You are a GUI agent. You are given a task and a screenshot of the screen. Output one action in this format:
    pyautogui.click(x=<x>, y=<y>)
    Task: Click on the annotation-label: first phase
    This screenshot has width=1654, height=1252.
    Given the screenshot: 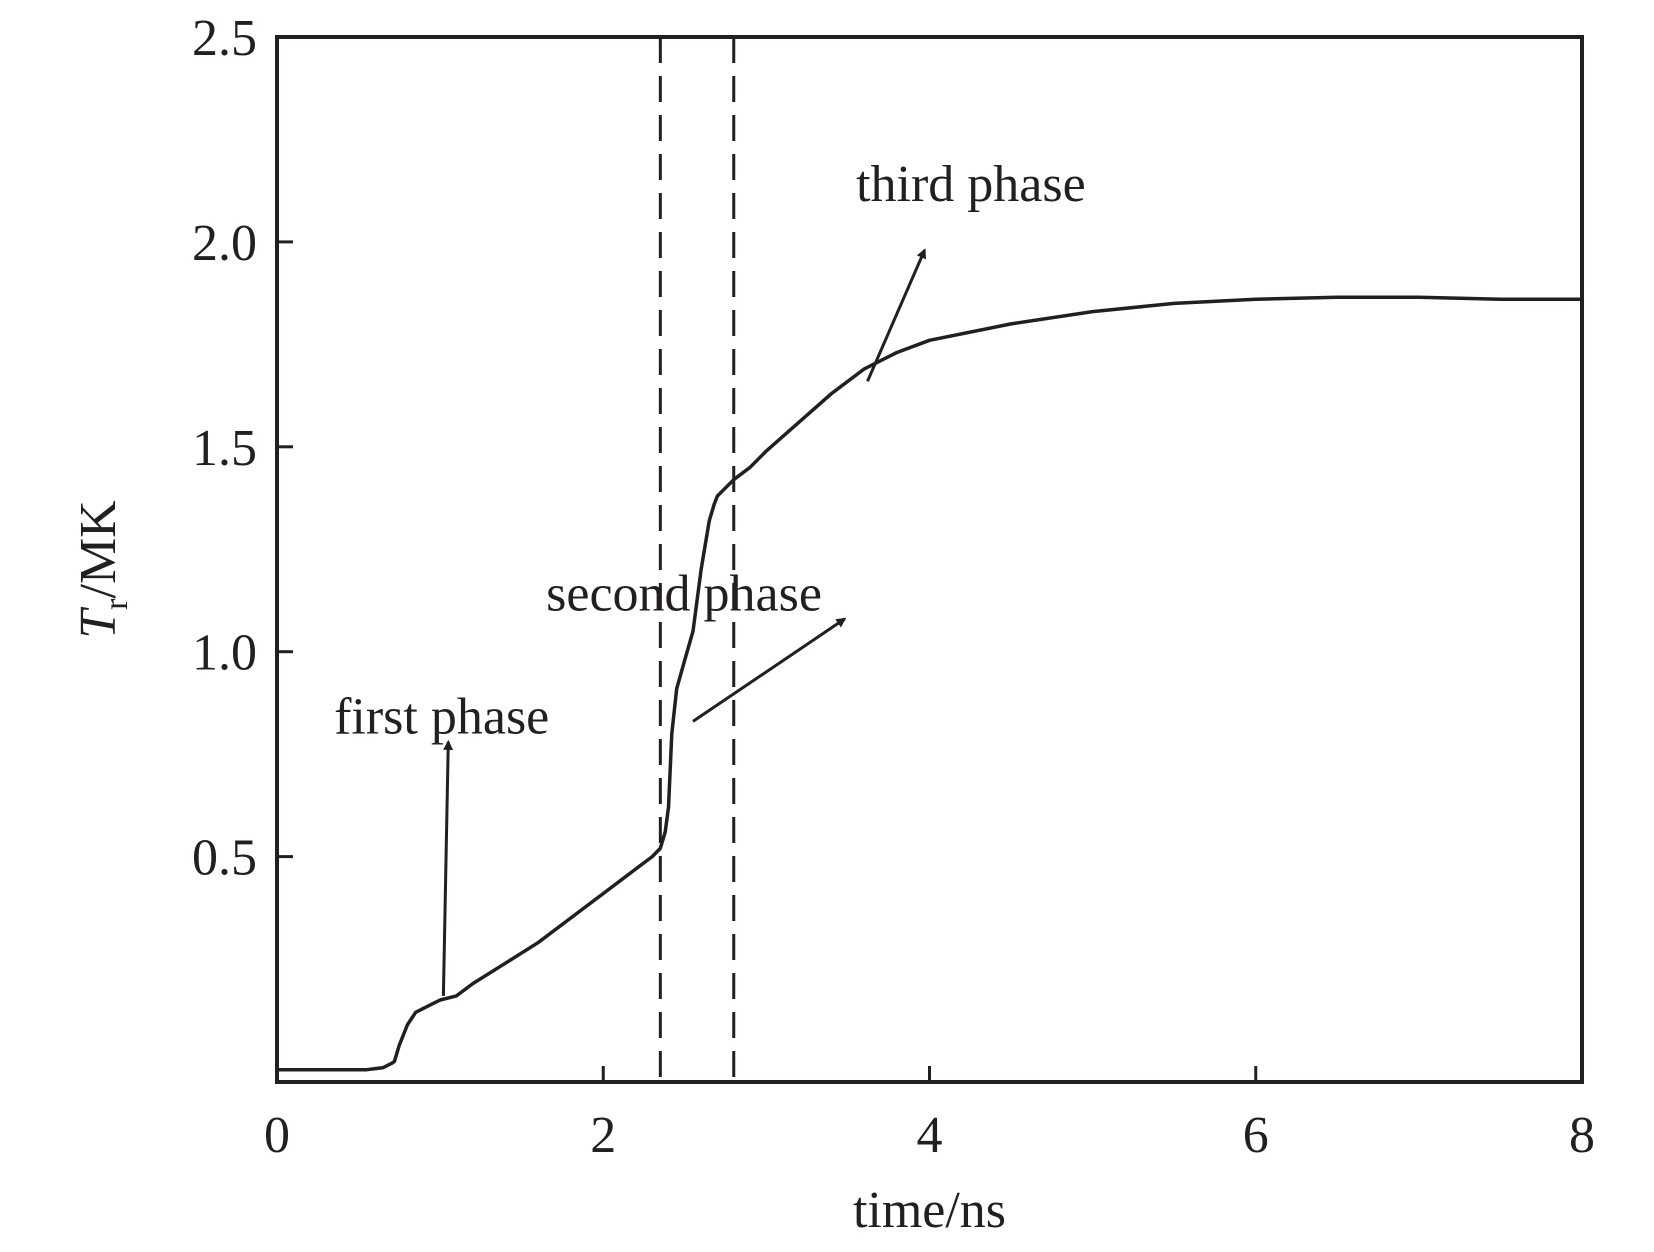 What is the action you would take?
    pyautogui.click(x=441, y=717)
    